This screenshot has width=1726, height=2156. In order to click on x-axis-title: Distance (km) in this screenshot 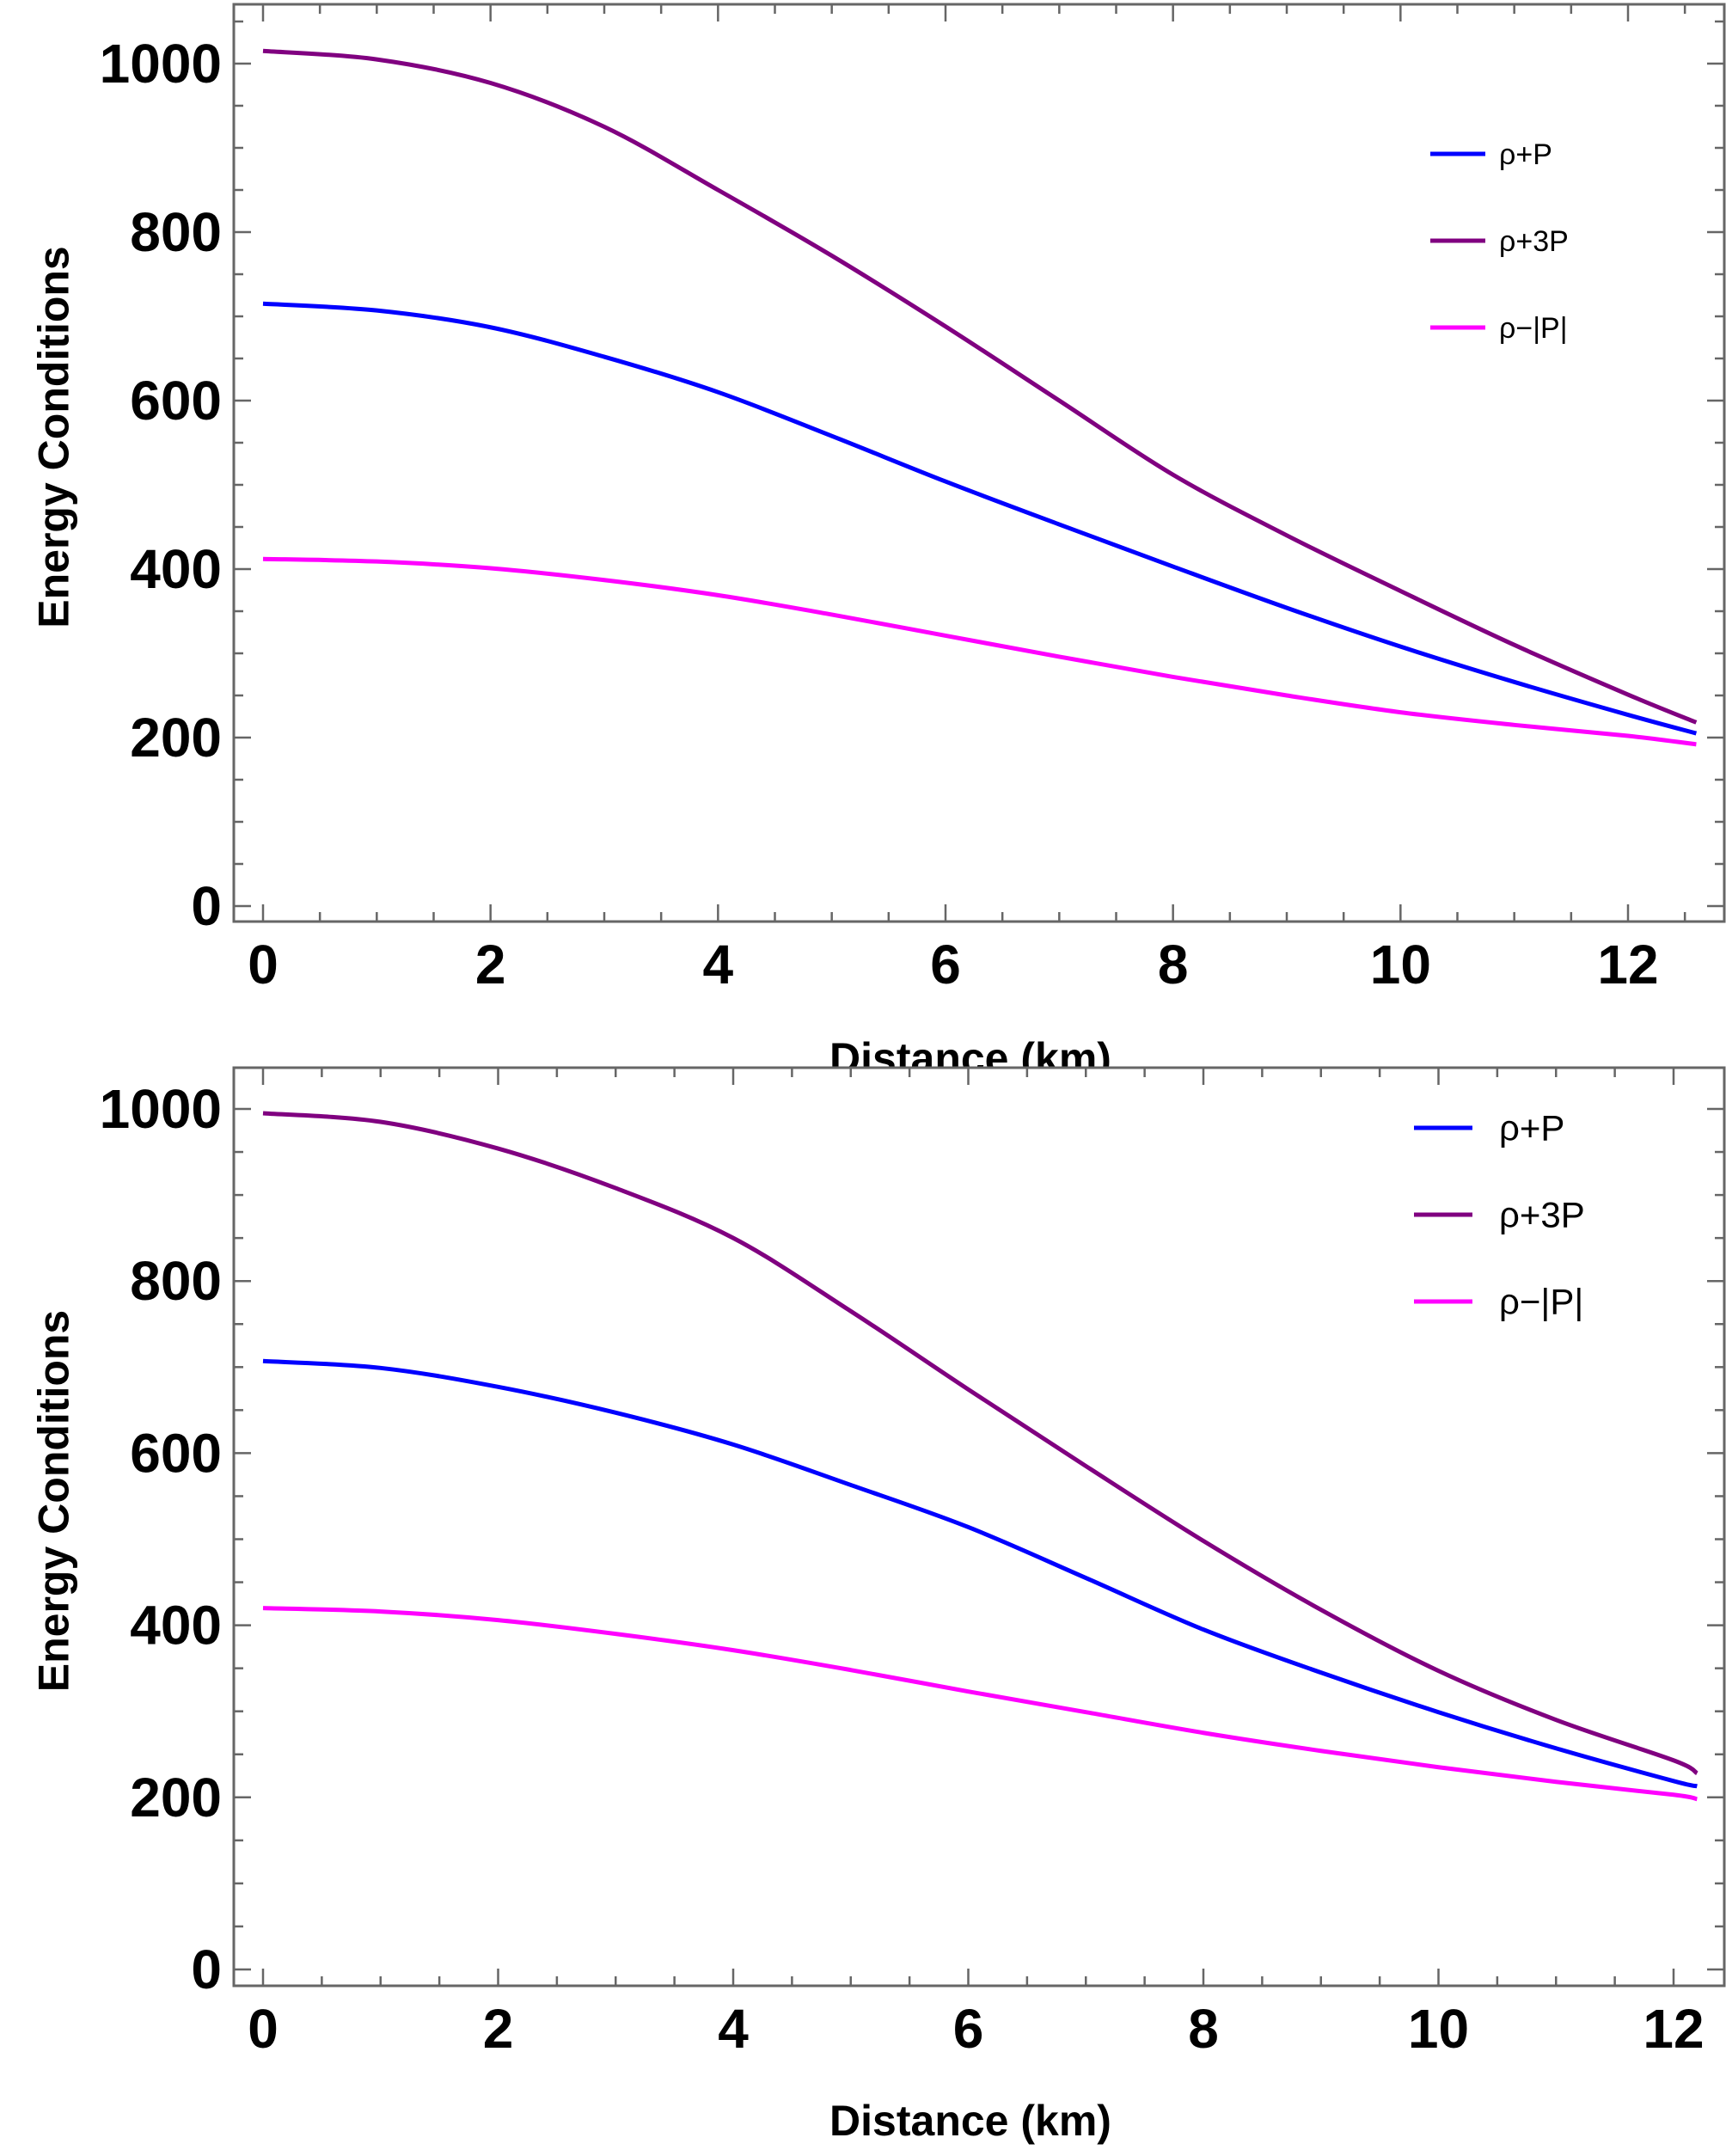, I will do `click(970, 2121)`.